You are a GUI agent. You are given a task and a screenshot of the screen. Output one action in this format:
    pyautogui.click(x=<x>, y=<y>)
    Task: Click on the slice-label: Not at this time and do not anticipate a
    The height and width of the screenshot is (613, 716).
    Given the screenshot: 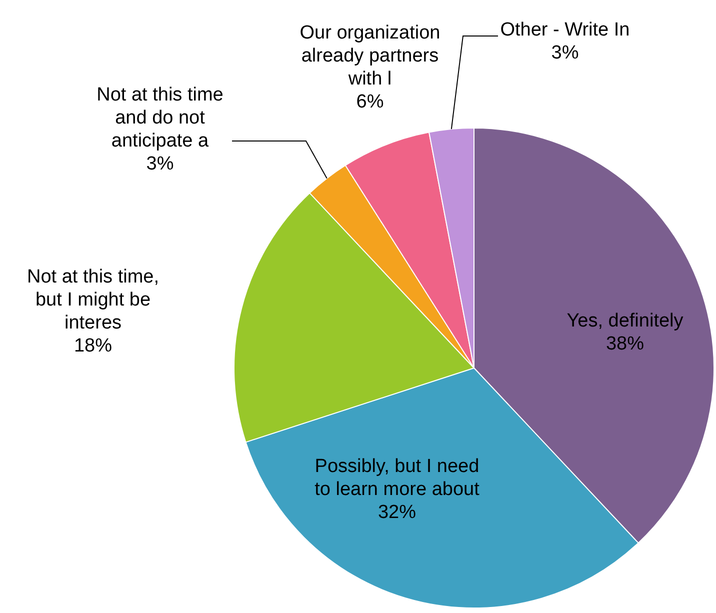 What is the action you would take?
    pyautogui.click(x=160, y=118)
    